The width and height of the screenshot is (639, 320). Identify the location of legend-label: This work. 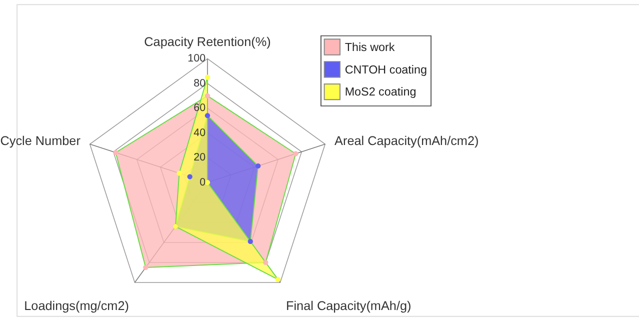
(369, 47).